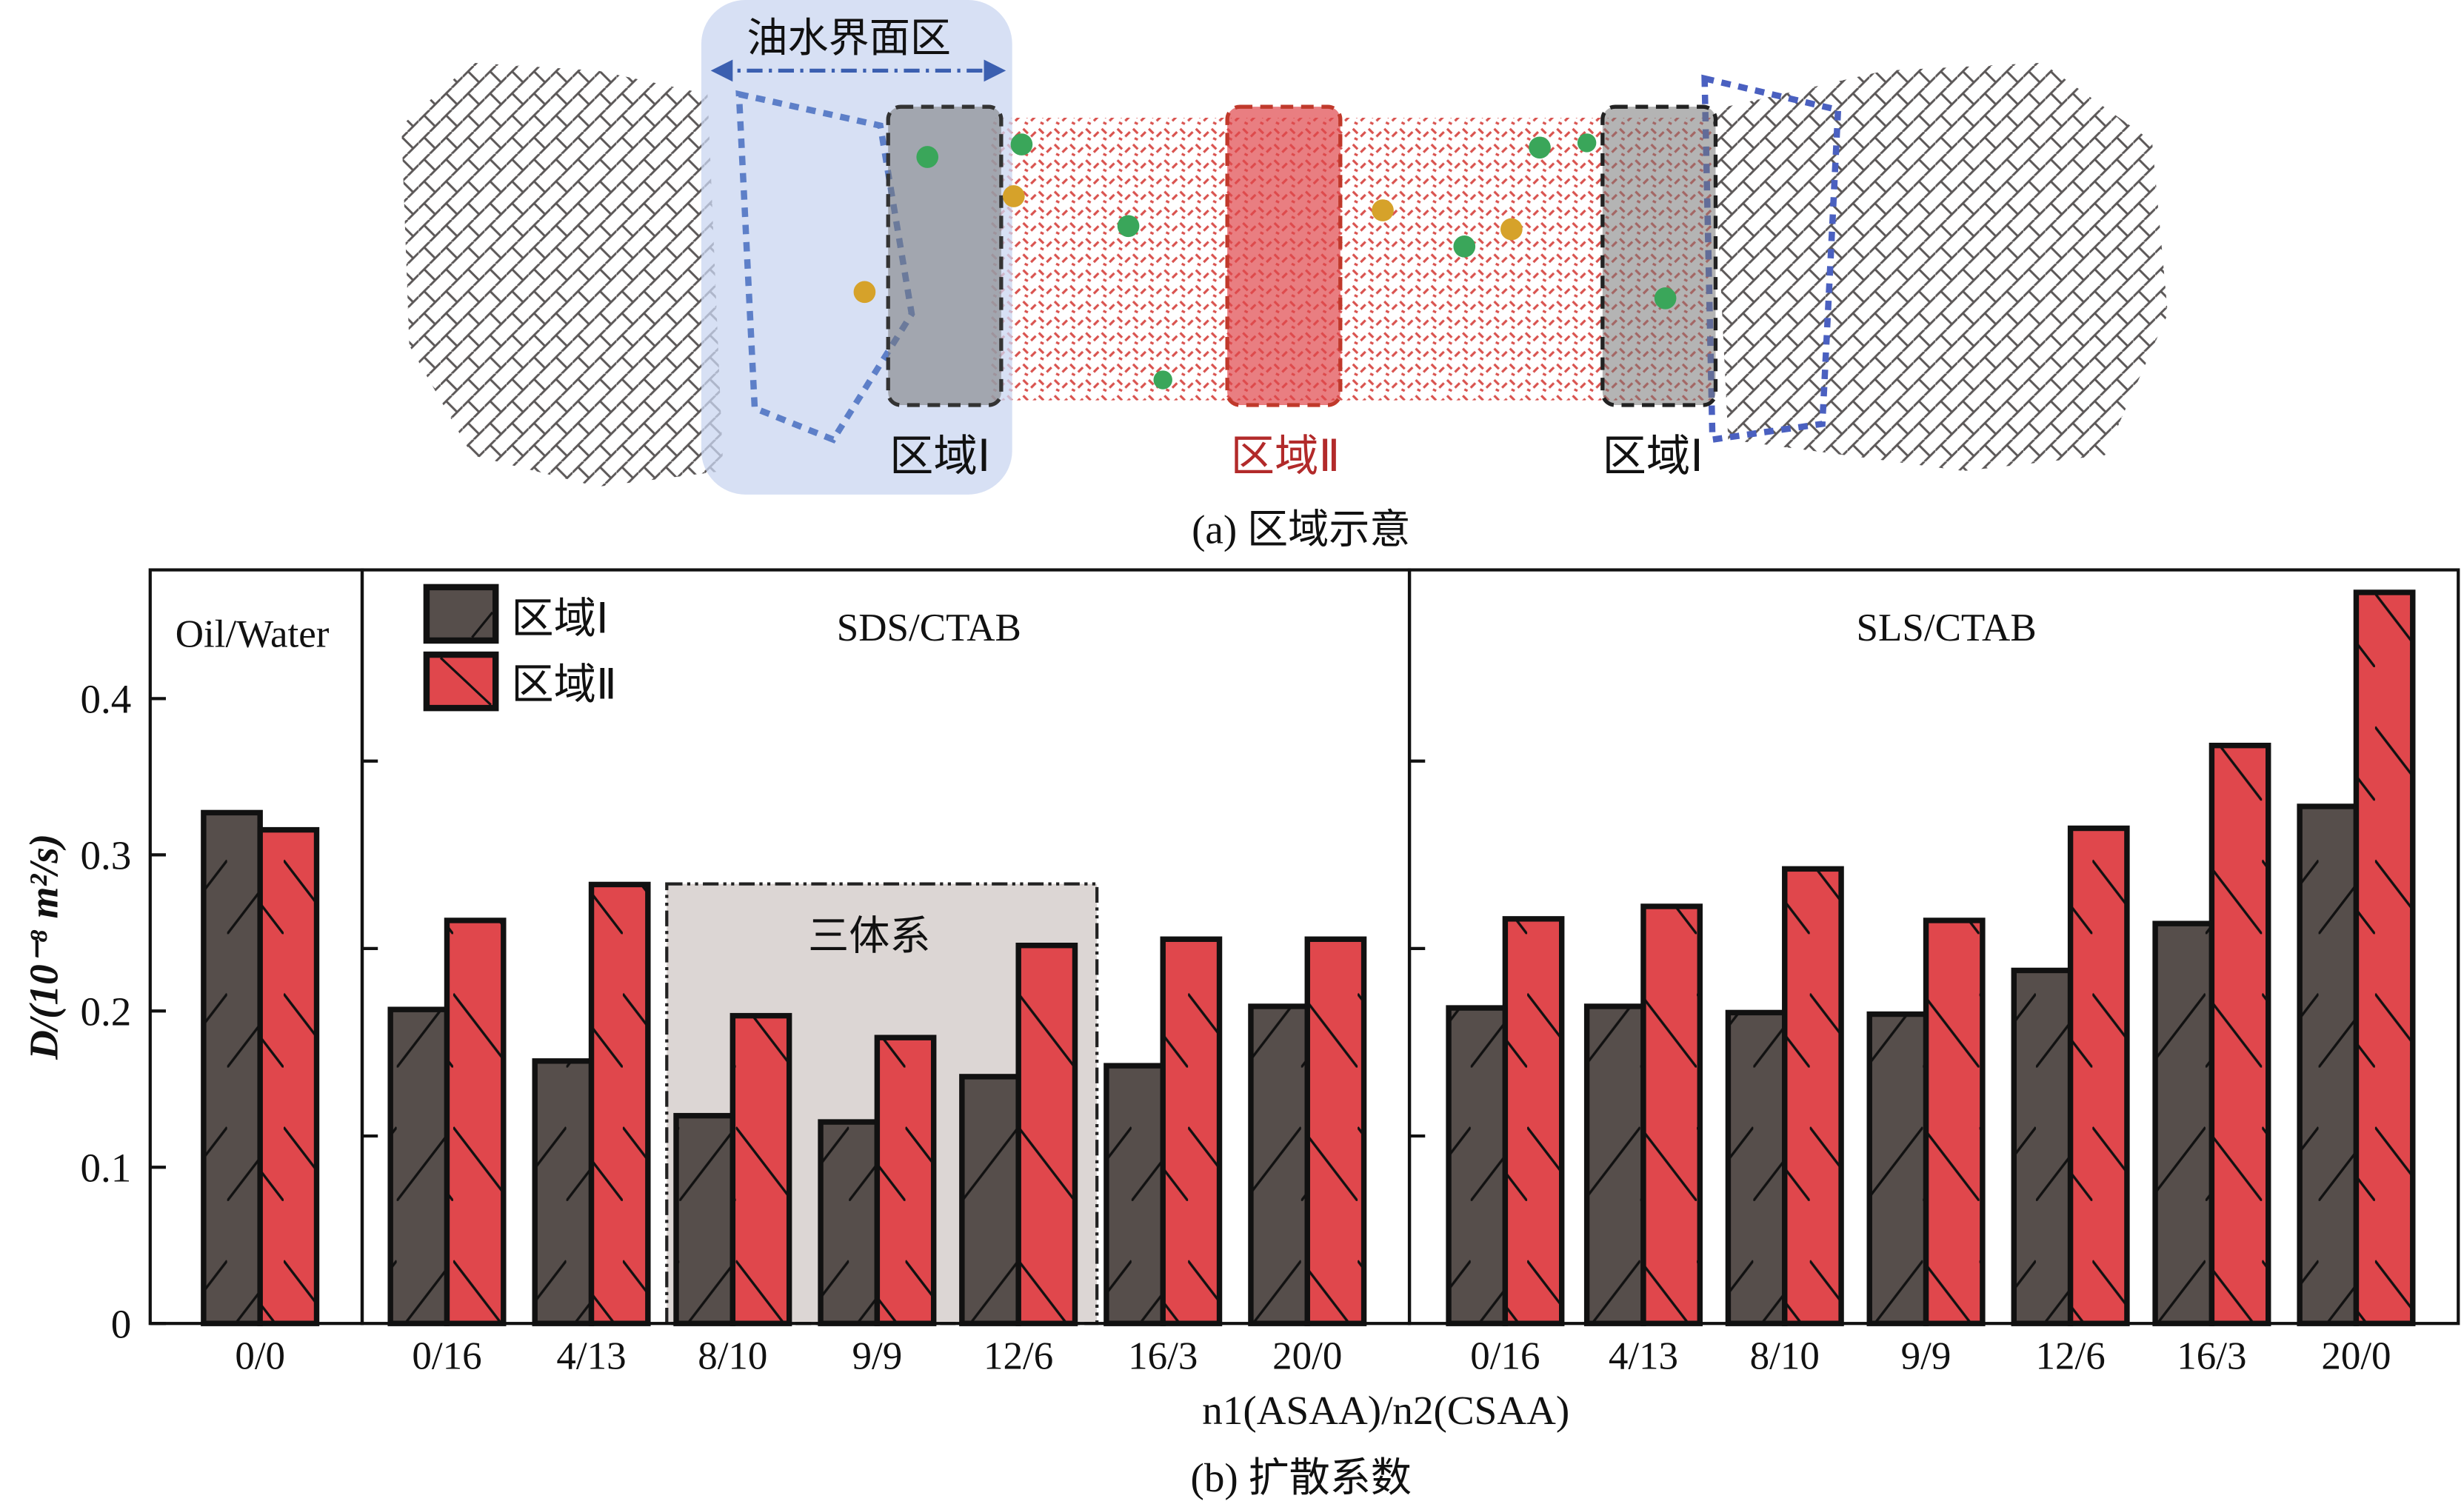 Image resolution: width=2464 pixels, height=1504 pixels. I want to click on panel-title-oil-water: Oil/Water, so click(253, 633).